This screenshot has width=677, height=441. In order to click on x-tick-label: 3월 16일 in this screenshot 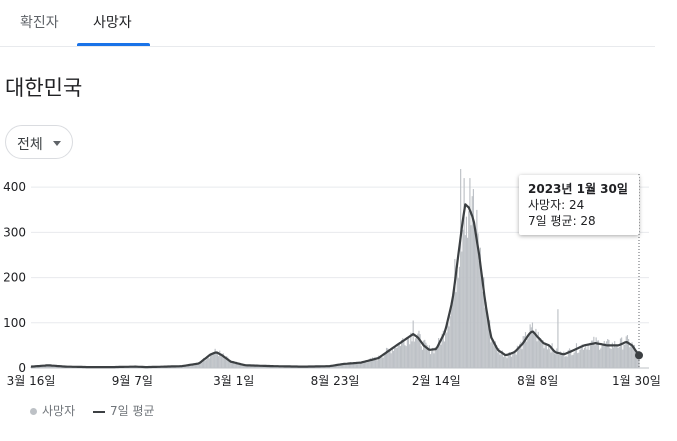, I will do `click(31, 381)`.